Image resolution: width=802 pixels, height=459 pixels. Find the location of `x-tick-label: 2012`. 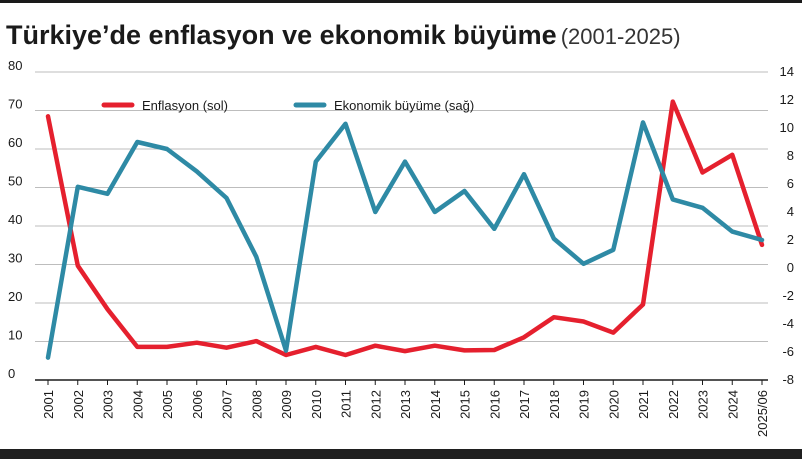

x-tick-label: 2012 is located at coordinates (375, 404).